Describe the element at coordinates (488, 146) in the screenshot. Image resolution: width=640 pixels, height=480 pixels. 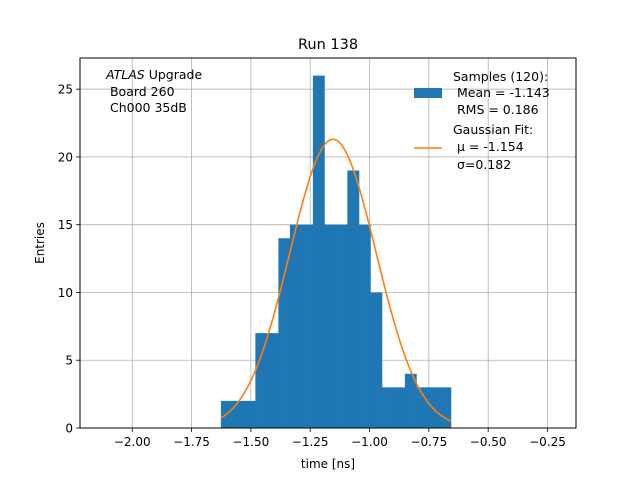
I see `legend-fit-mu: μ = -1.154` at that location.